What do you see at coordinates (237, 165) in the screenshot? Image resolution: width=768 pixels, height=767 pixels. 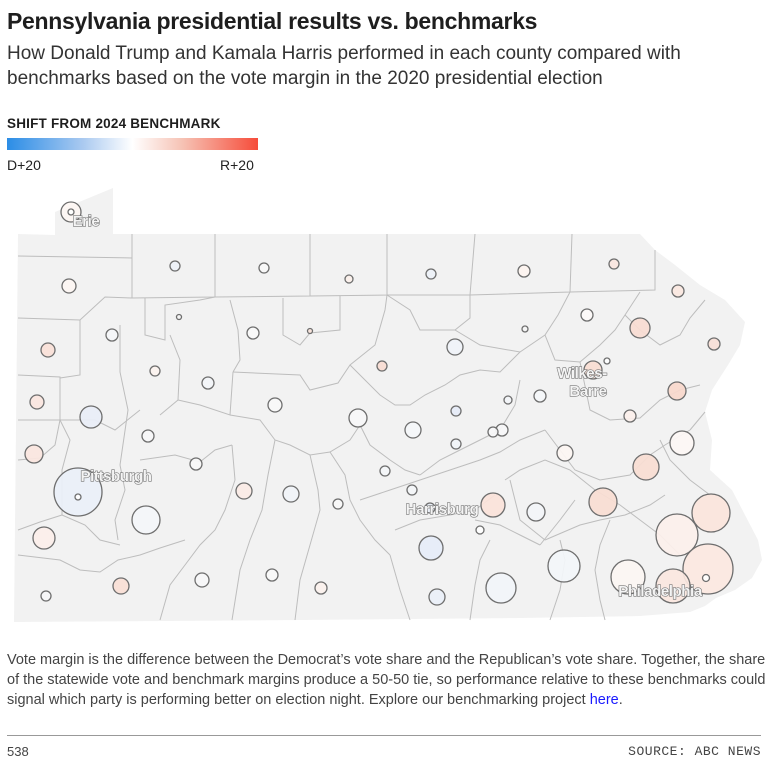 I see `legend-high-label: R+20` at bounding box center [237, 165].